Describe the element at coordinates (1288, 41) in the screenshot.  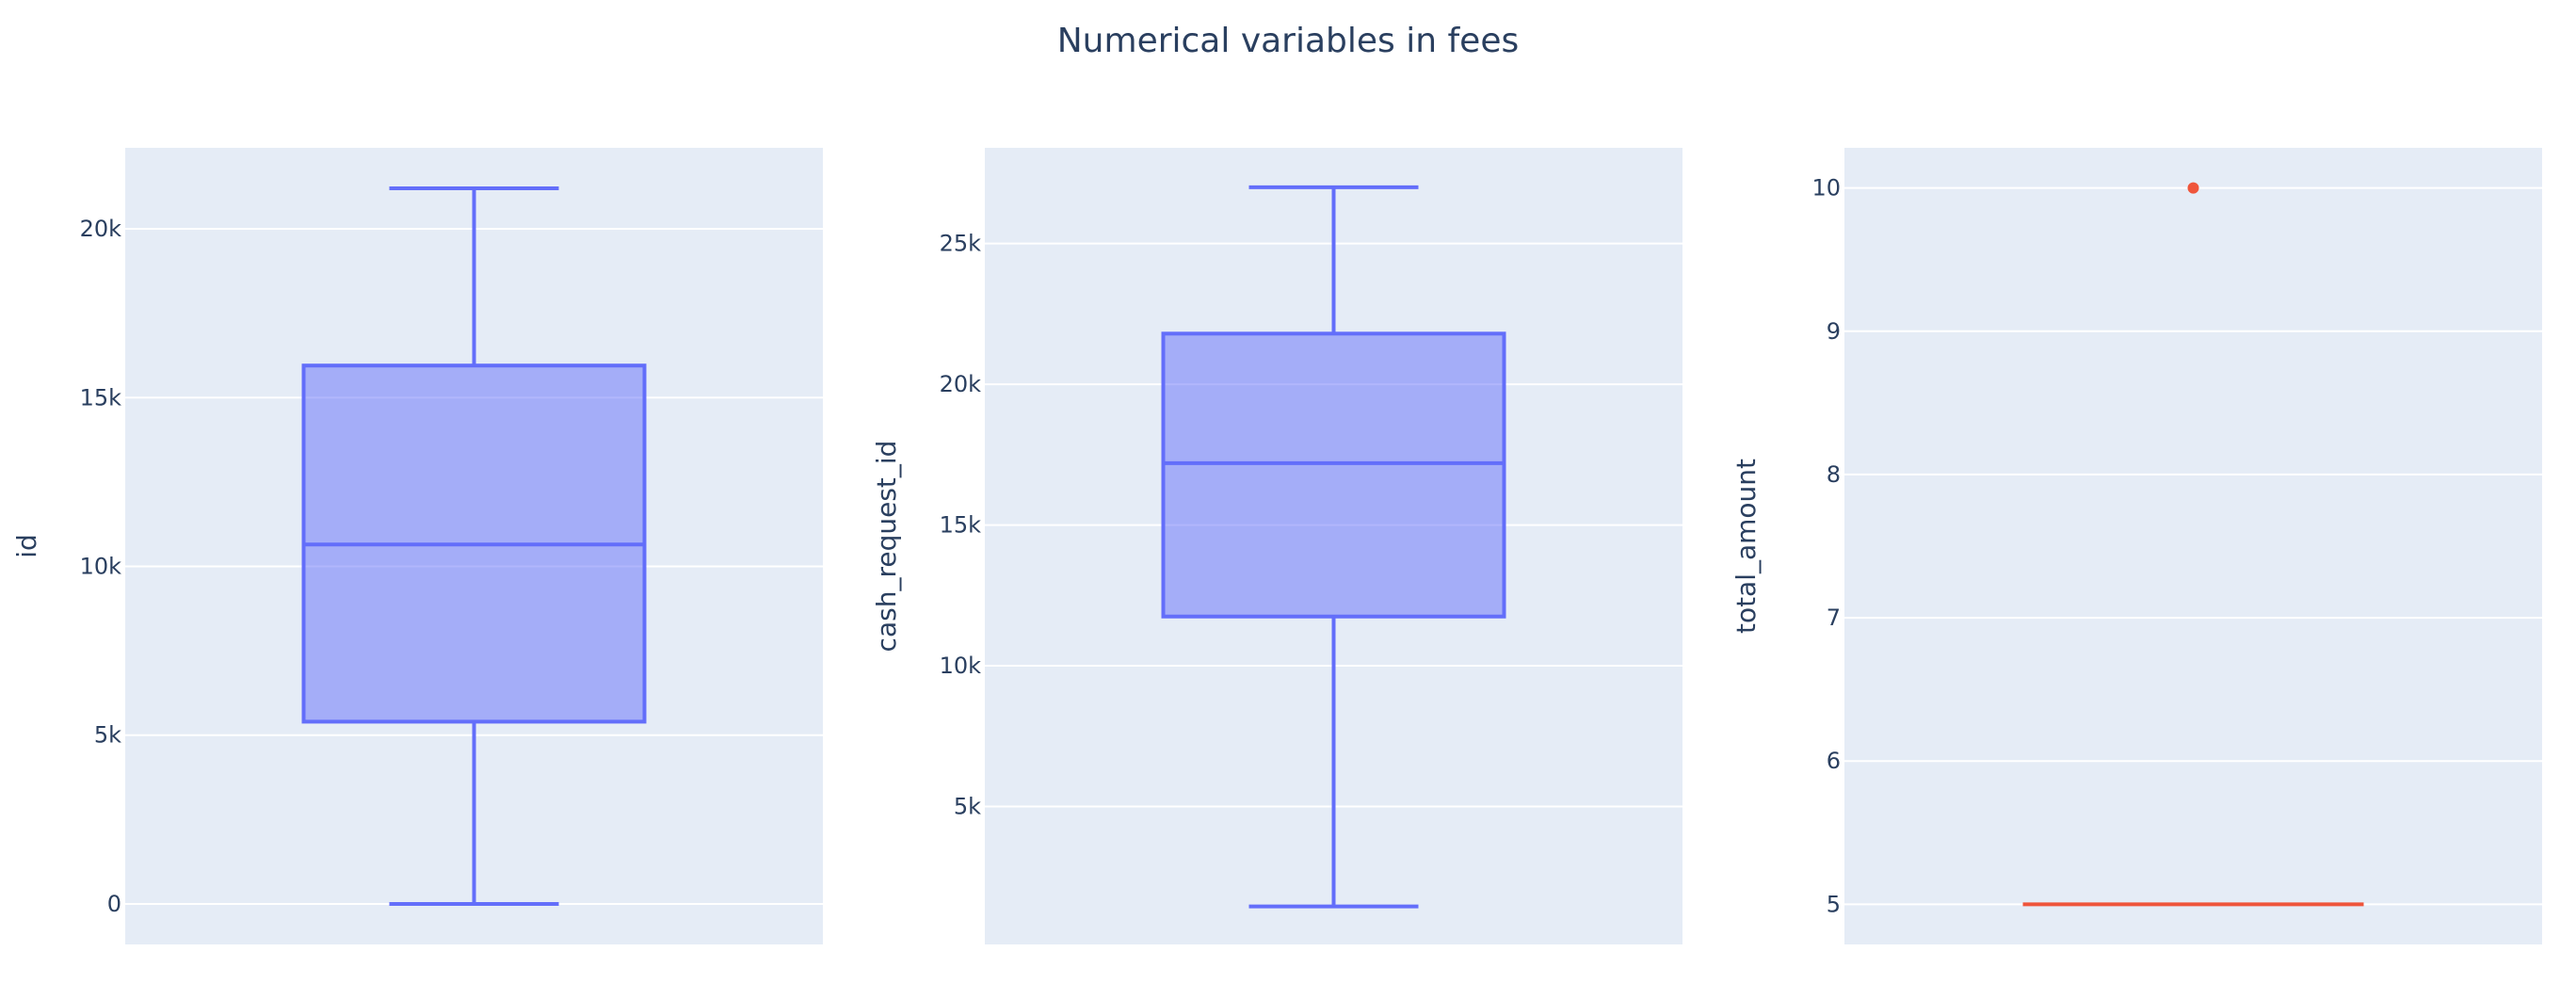
I see `chart-title: Numerical variables in fees` at that location.